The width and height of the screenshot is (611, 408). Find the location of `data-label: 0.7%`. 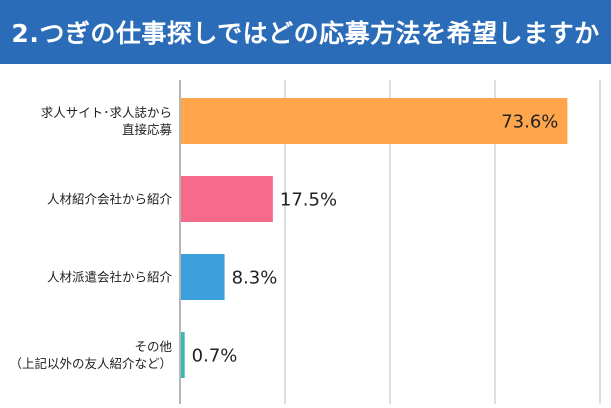

data-label: 0.7% is located at coordinates (215, 356).